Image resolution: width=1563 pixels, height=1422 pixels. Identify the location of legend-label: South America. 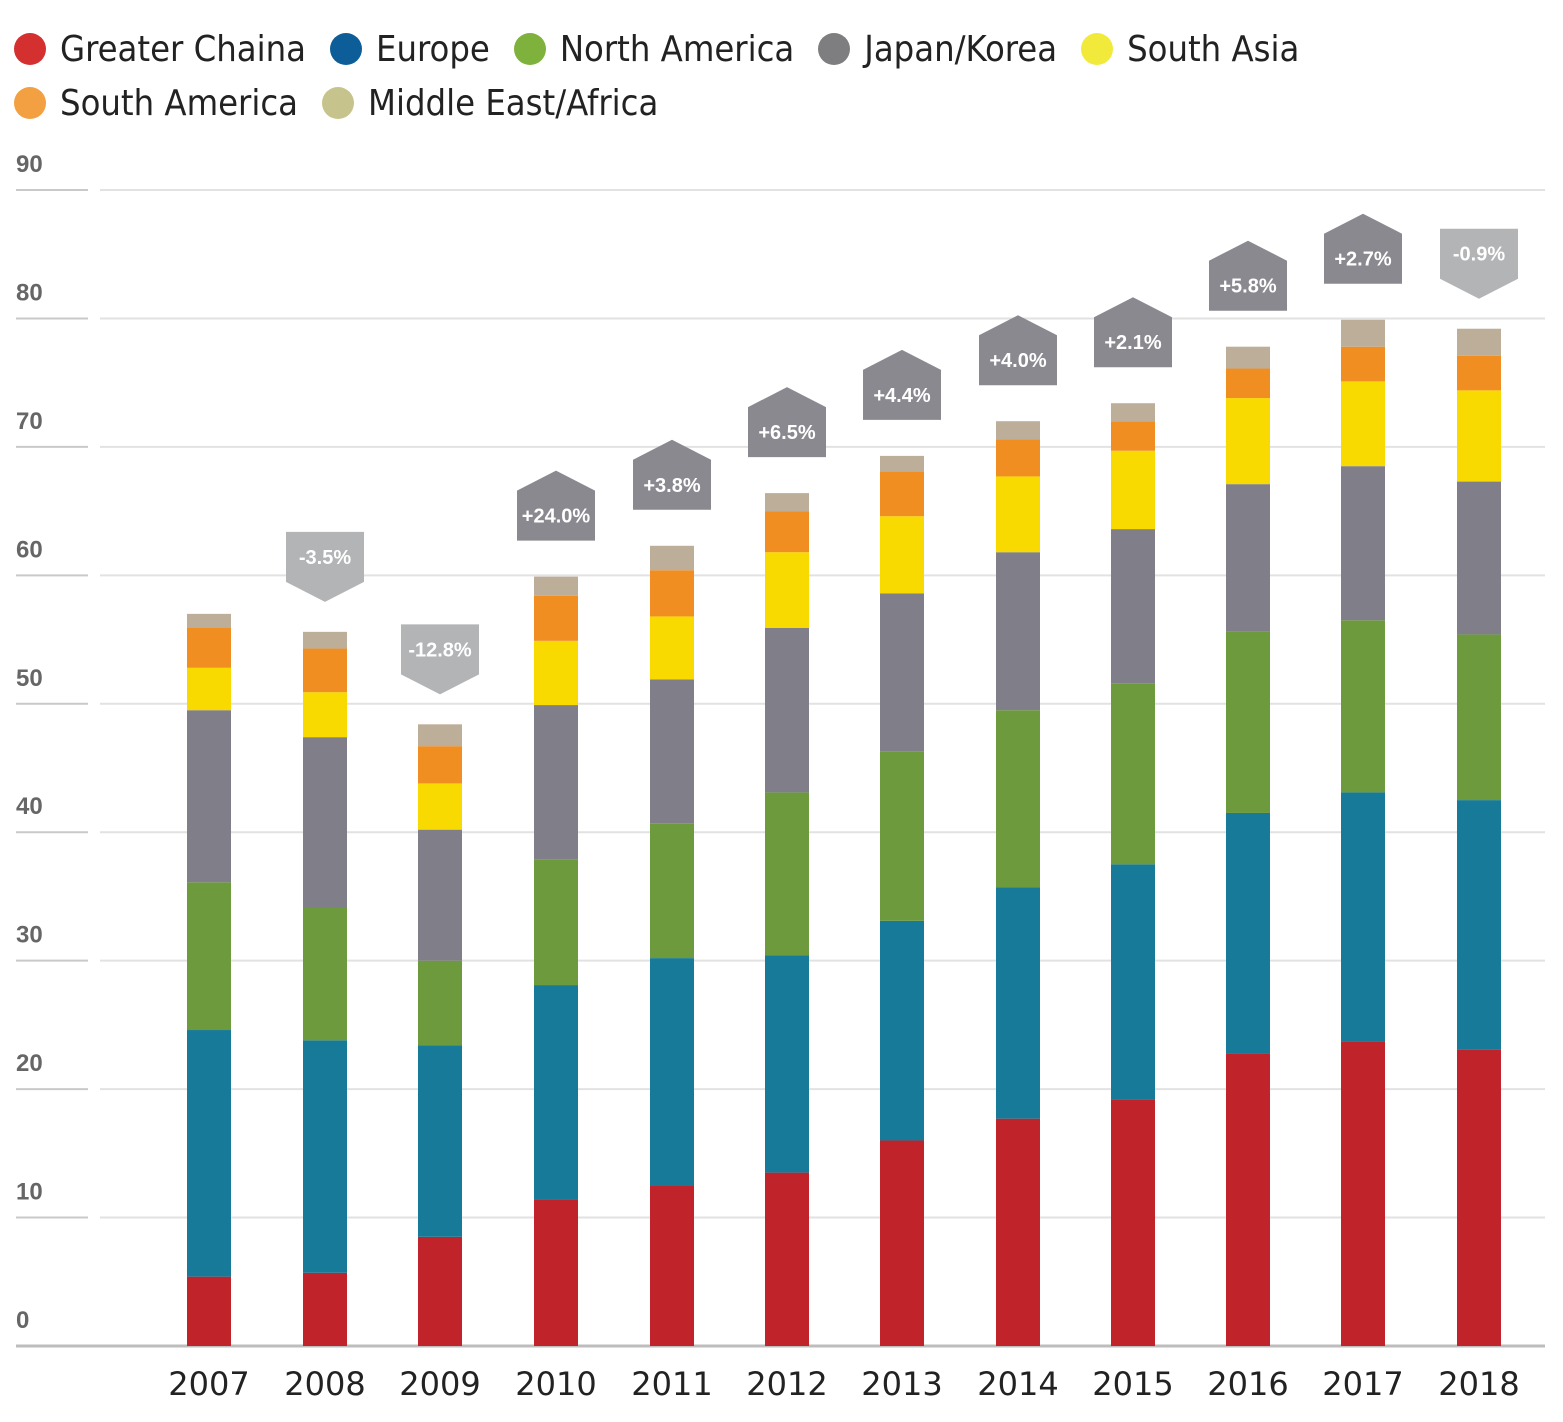
(179, 103).